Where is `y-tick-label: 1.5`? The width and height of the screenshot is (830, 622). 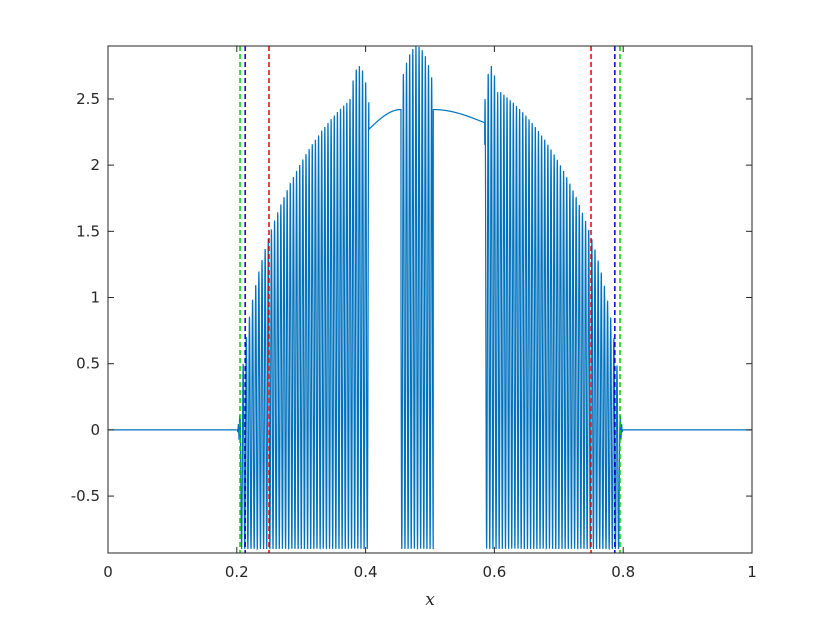 y-tick-label: 1.5 is located at coordinates (88, 231).